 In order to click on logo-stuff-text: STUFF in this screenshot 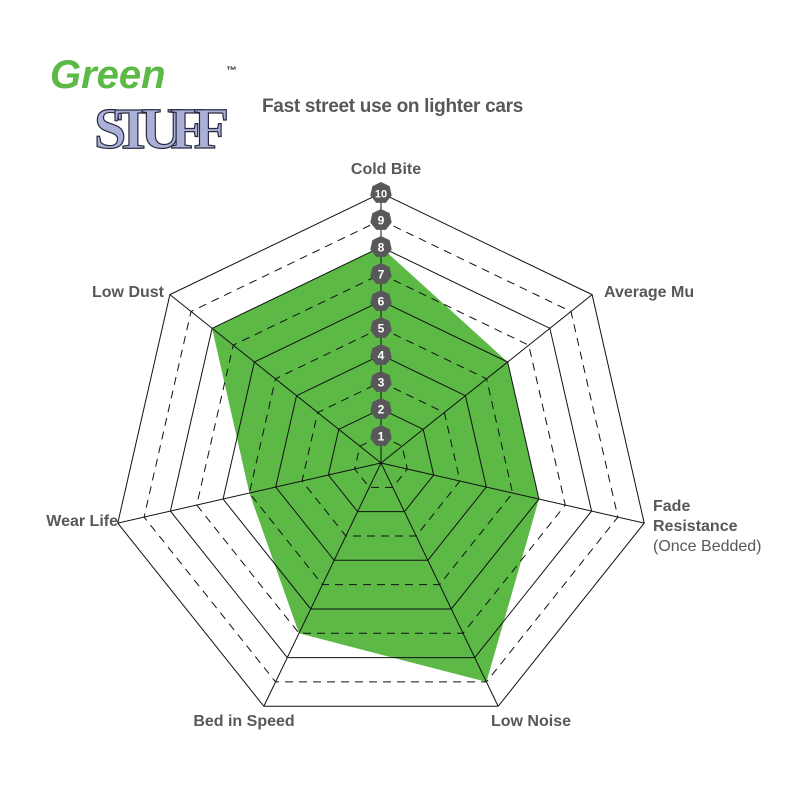, I will do `click(161, 128)`.